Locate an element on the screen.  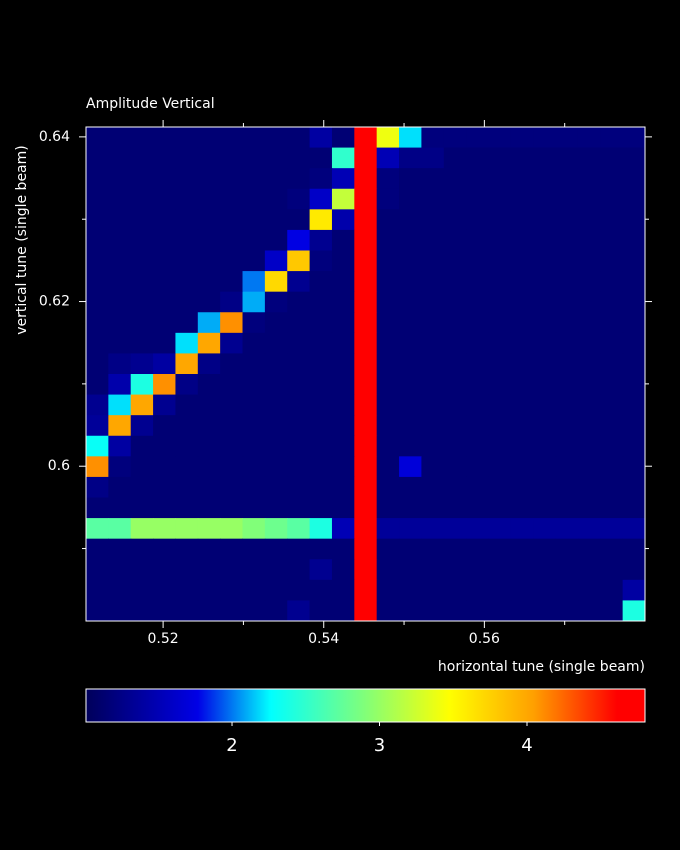
y-tick-label: 0.6 is located at coordinates (59, 466).